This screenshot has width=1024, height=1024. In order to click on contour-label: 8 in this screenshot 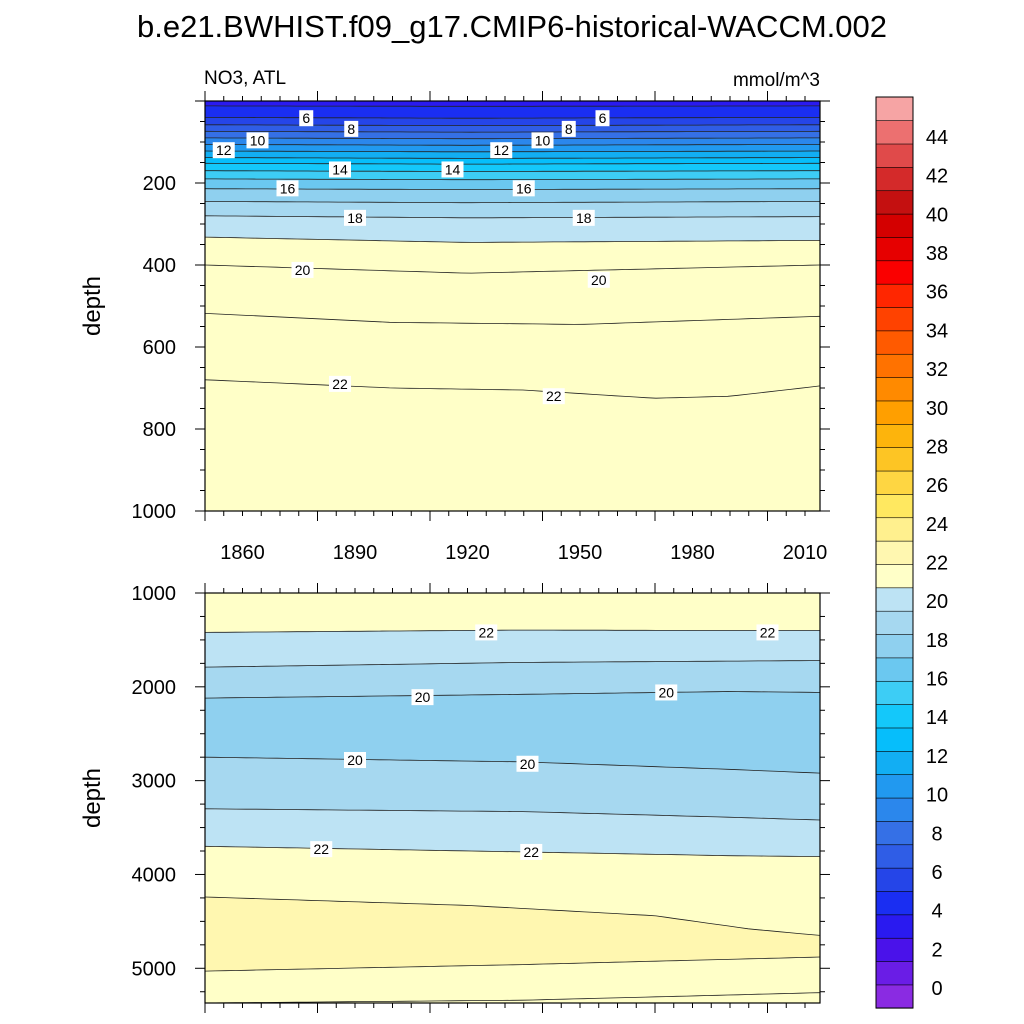, I will do `click(351, 129)`.